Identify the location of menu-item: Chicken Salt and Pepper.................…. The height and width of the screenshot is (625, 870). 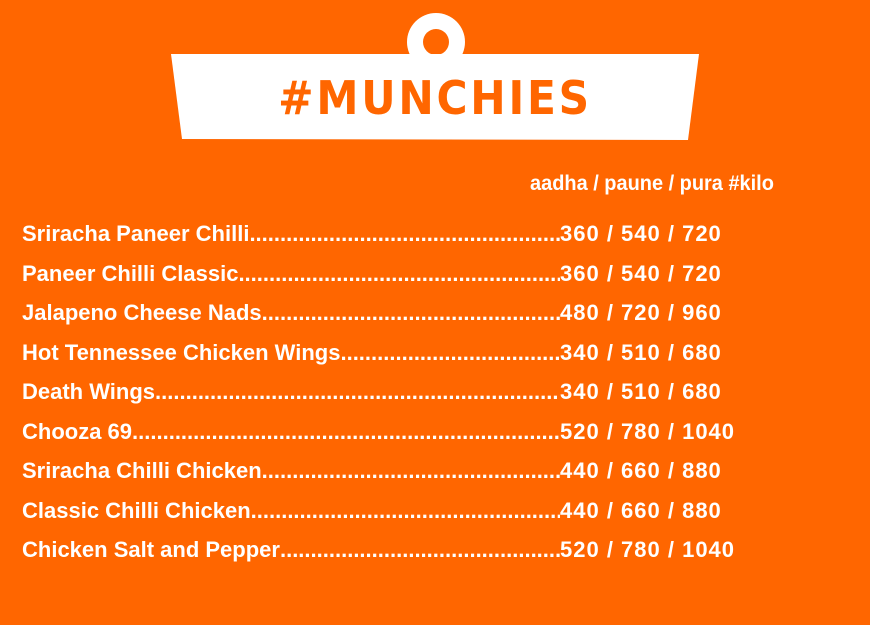
(402, 557).